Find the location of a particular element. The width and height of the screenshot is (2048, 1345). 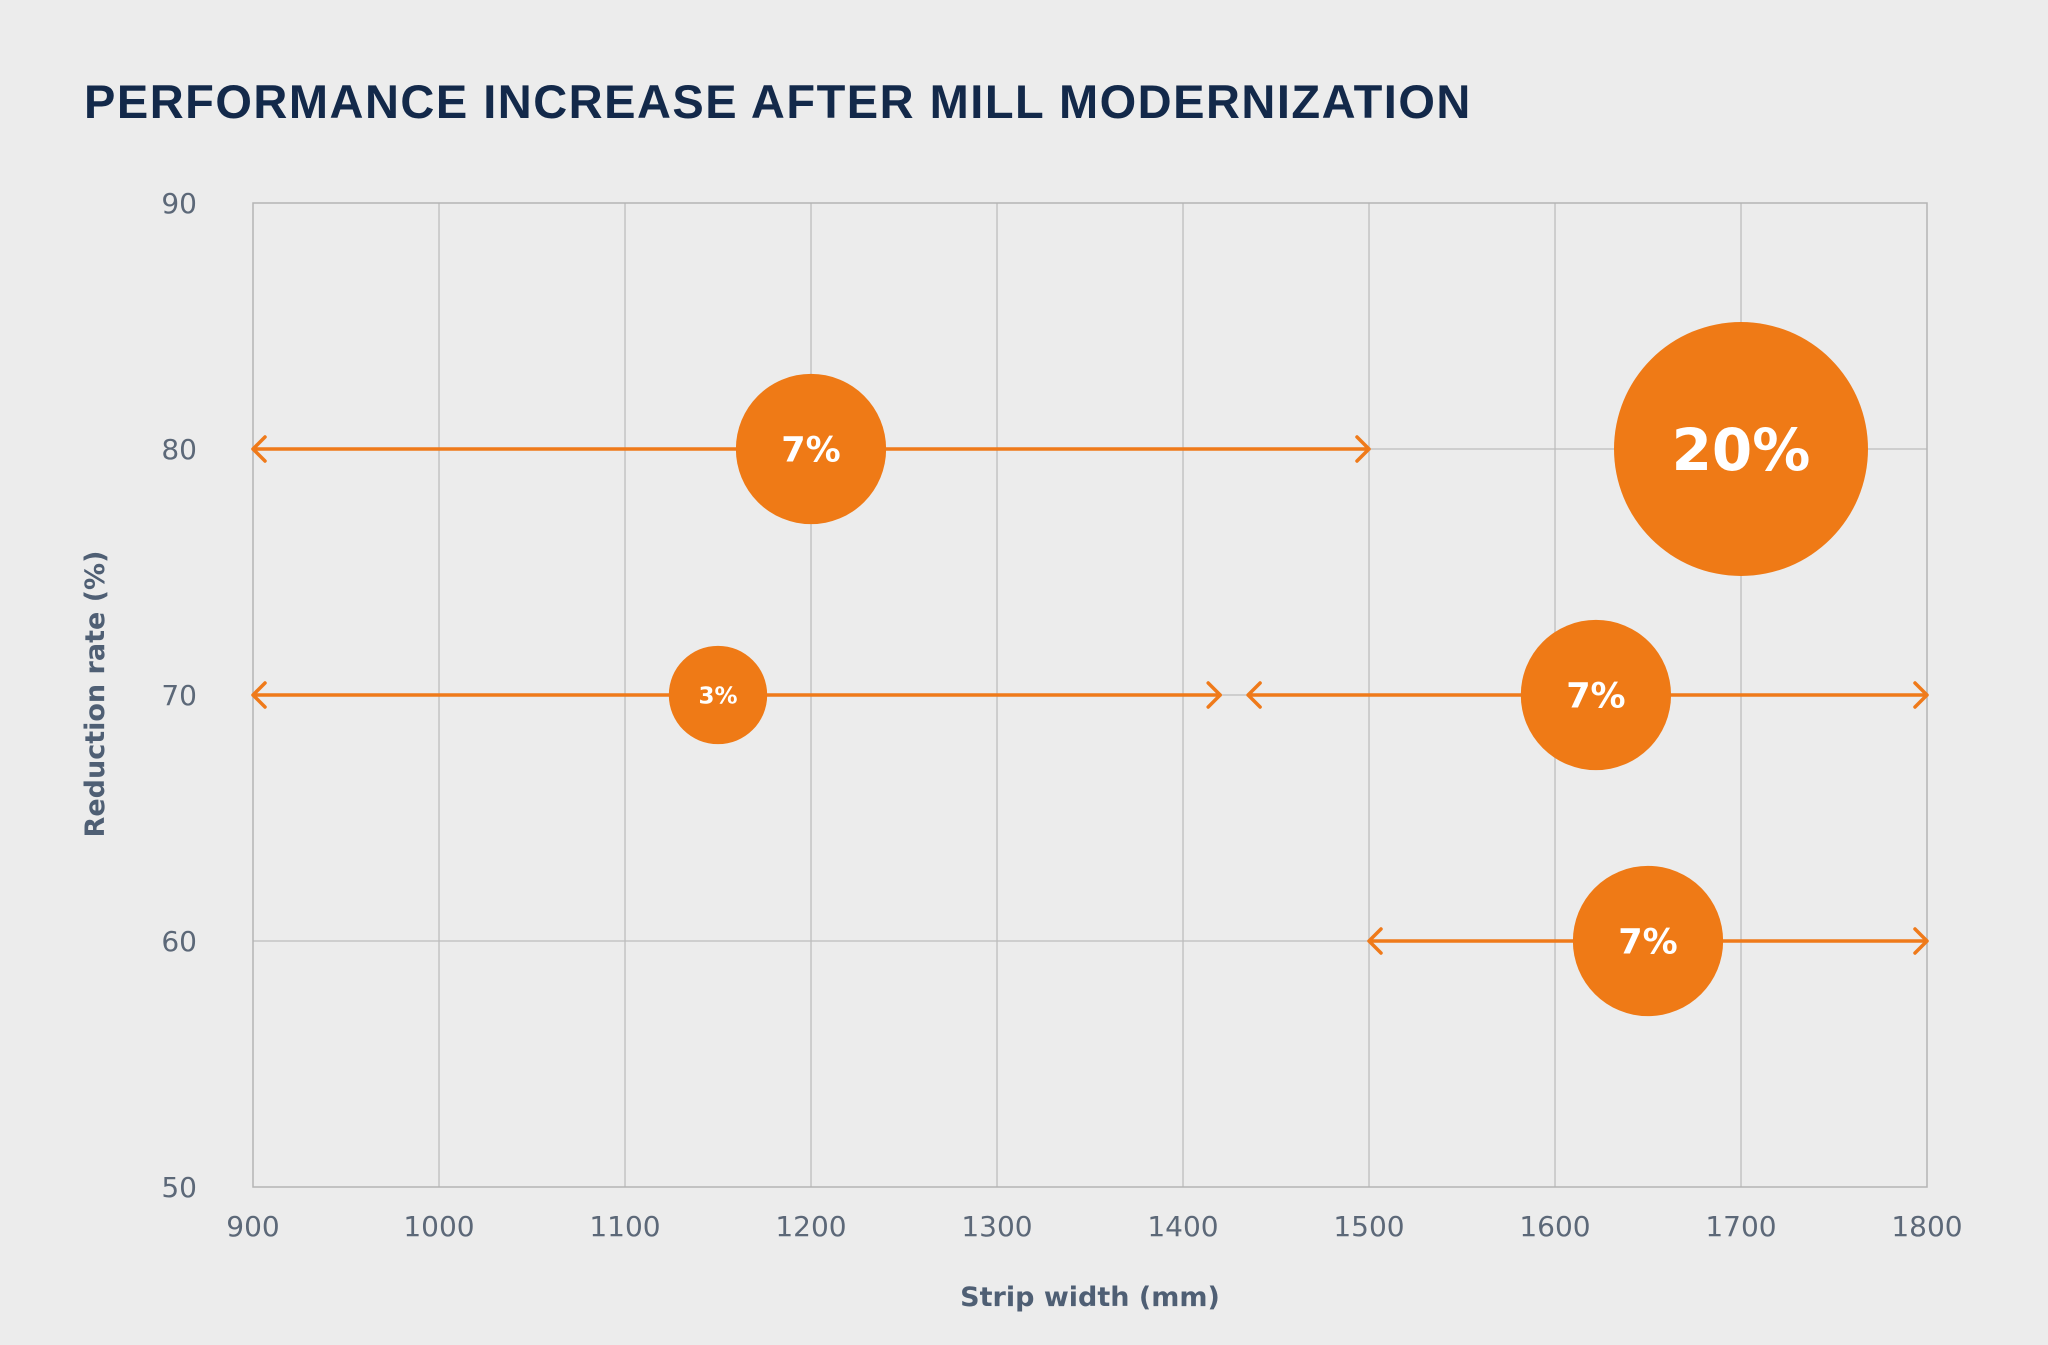

x-tick-label: 1400 is located at coordinates (1182, 1226).